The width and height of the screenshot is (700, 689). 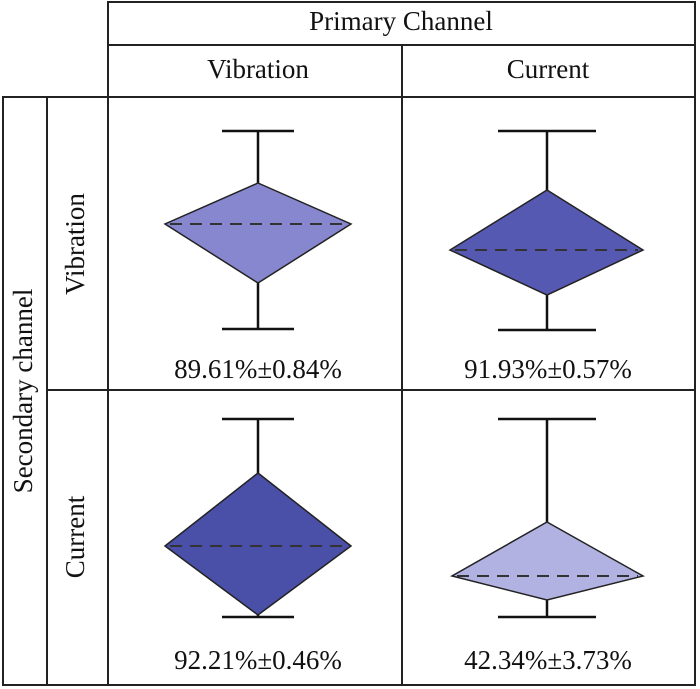 What do you see at coordinates (23, 391) in the screenshot?
I see `side-title: Secondary channel` at bounding box center [23, 391].